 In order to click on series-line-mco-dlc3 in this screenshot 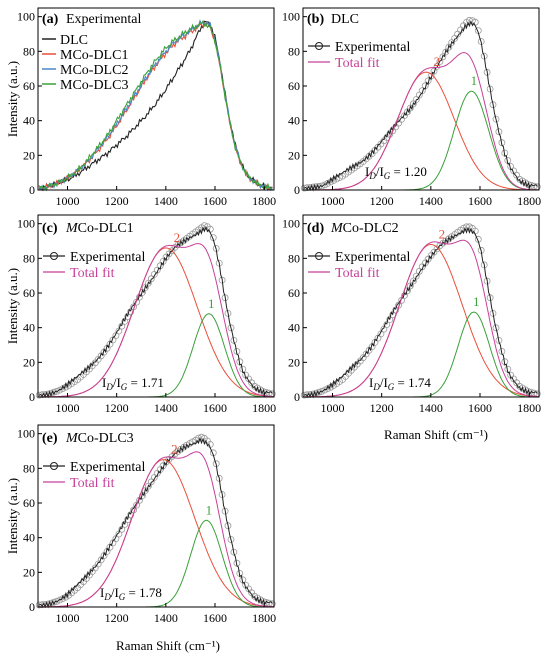, I will do `click(155, 105)`.